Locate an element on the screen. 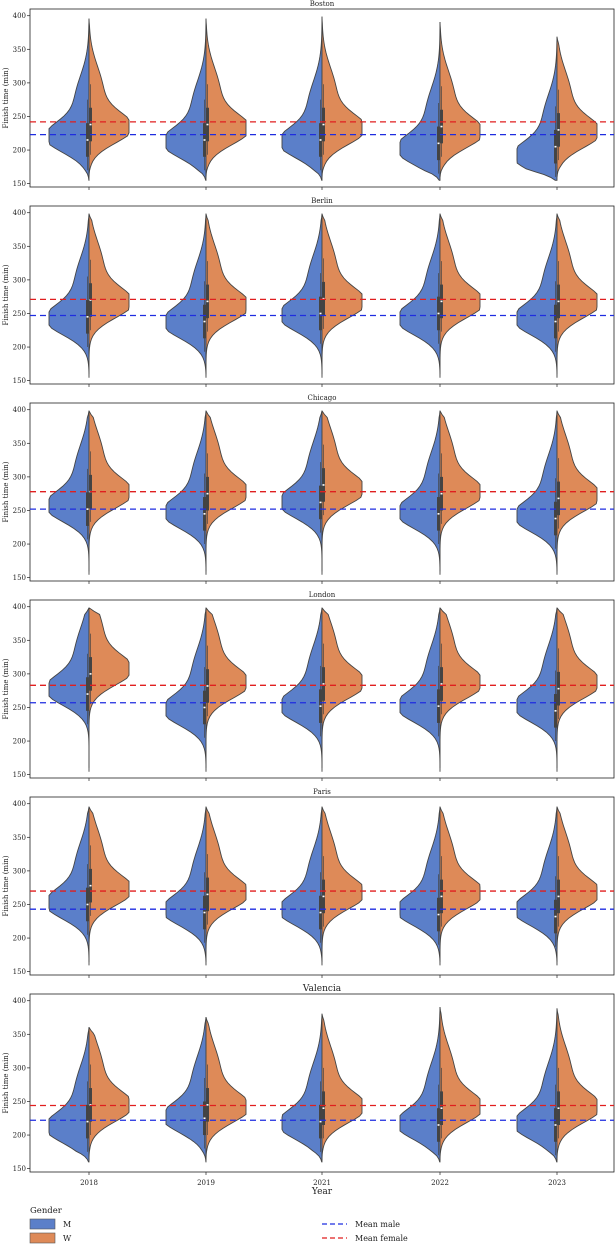 This screenshot has width=616, height=1245. violin-london-2022-m is located at coordinates (420, 689).